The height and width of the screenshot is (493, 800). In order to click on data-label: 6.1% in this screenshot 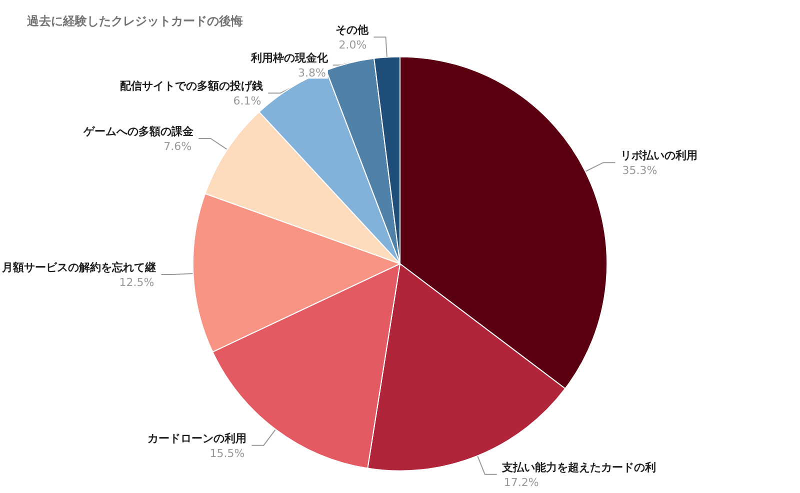, I will do `click(247, 101)`.